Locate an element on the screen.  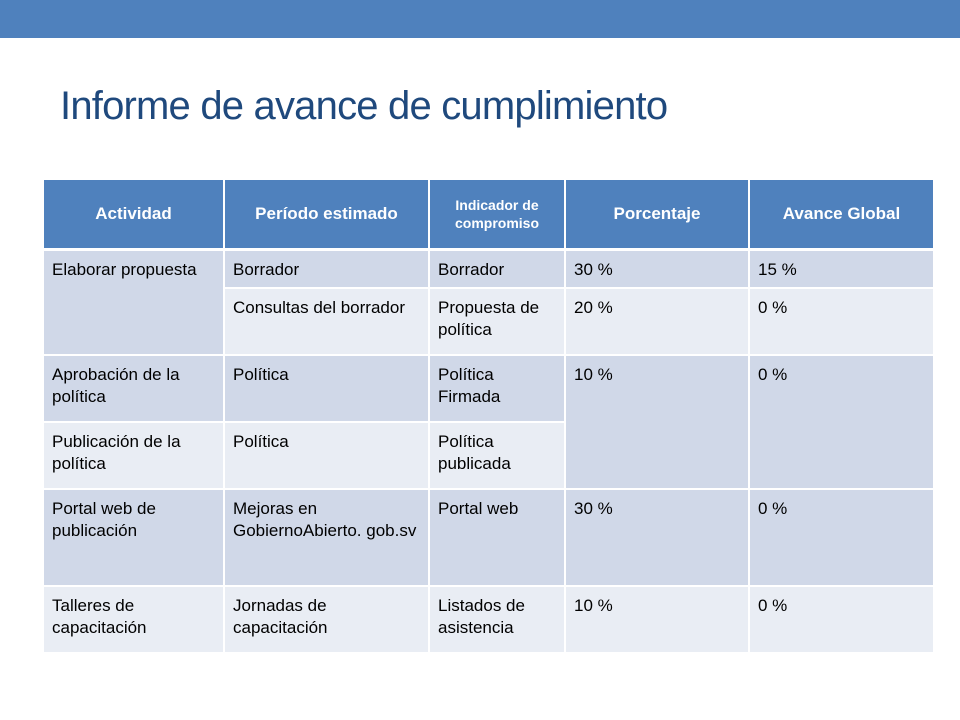
page-title: Informe de avance de cumplimiento is located at coordinates (364, 106).